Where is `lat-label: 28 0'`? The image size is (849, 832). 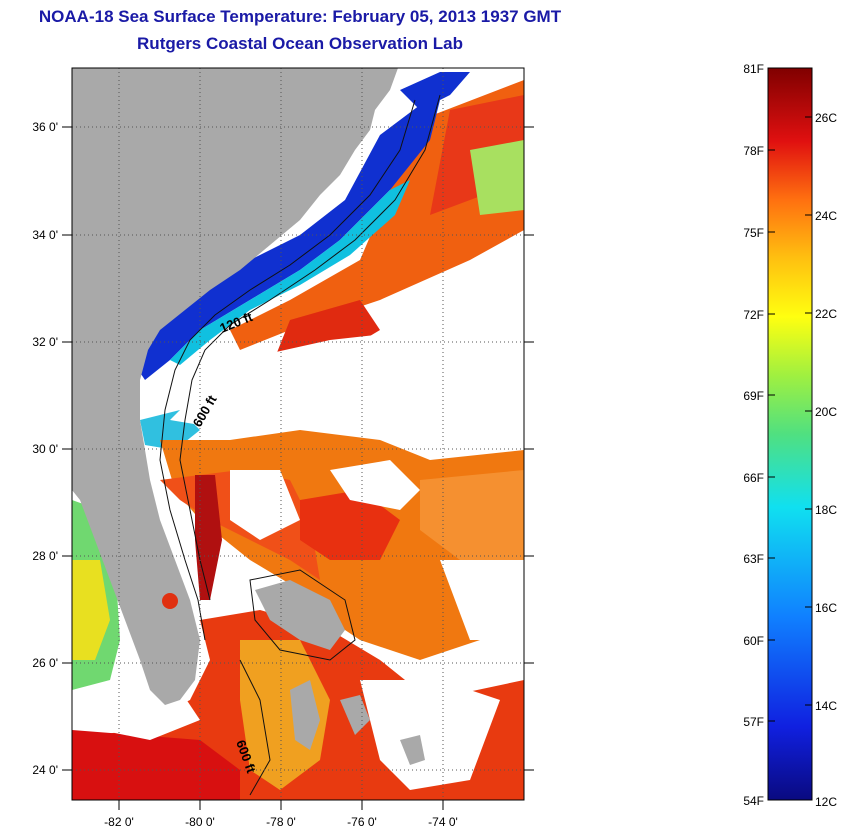 lat-label: 28 0' is located at coordinates (45, 556).